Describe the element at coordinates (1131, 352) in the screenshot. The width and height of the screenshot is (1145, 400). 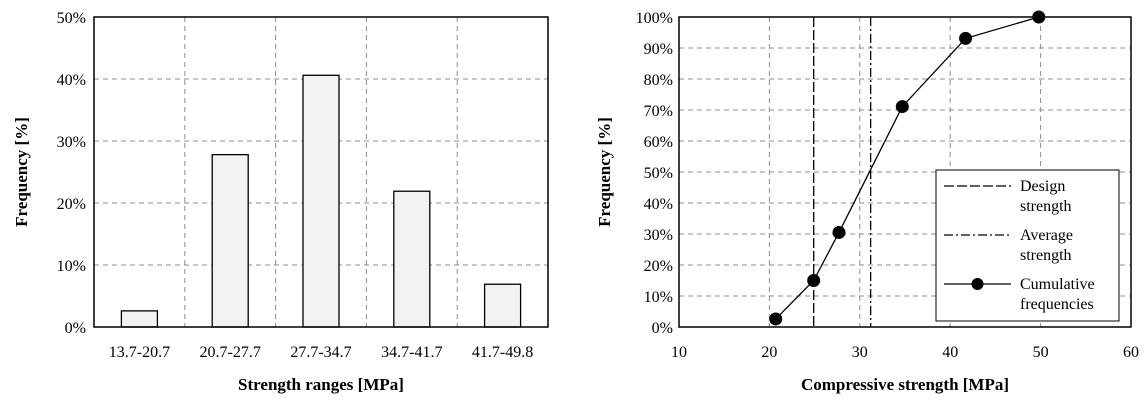
I see `right-x-tick-label: 60` at that location.